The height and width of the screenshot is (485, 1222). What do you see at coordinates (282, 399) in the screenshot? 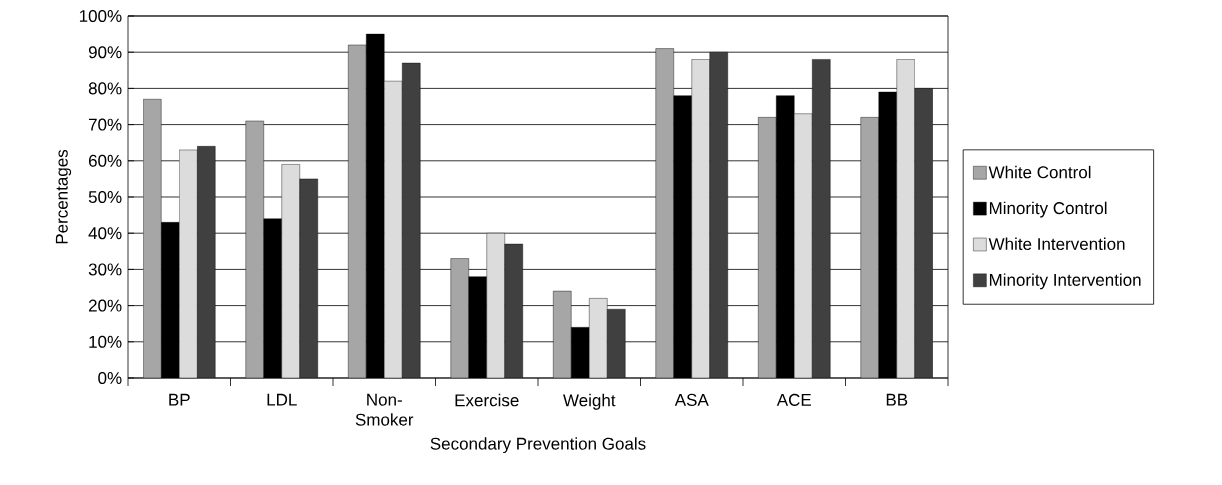
I see `x-tick-label: LDL` at bounding box center [282, 399].